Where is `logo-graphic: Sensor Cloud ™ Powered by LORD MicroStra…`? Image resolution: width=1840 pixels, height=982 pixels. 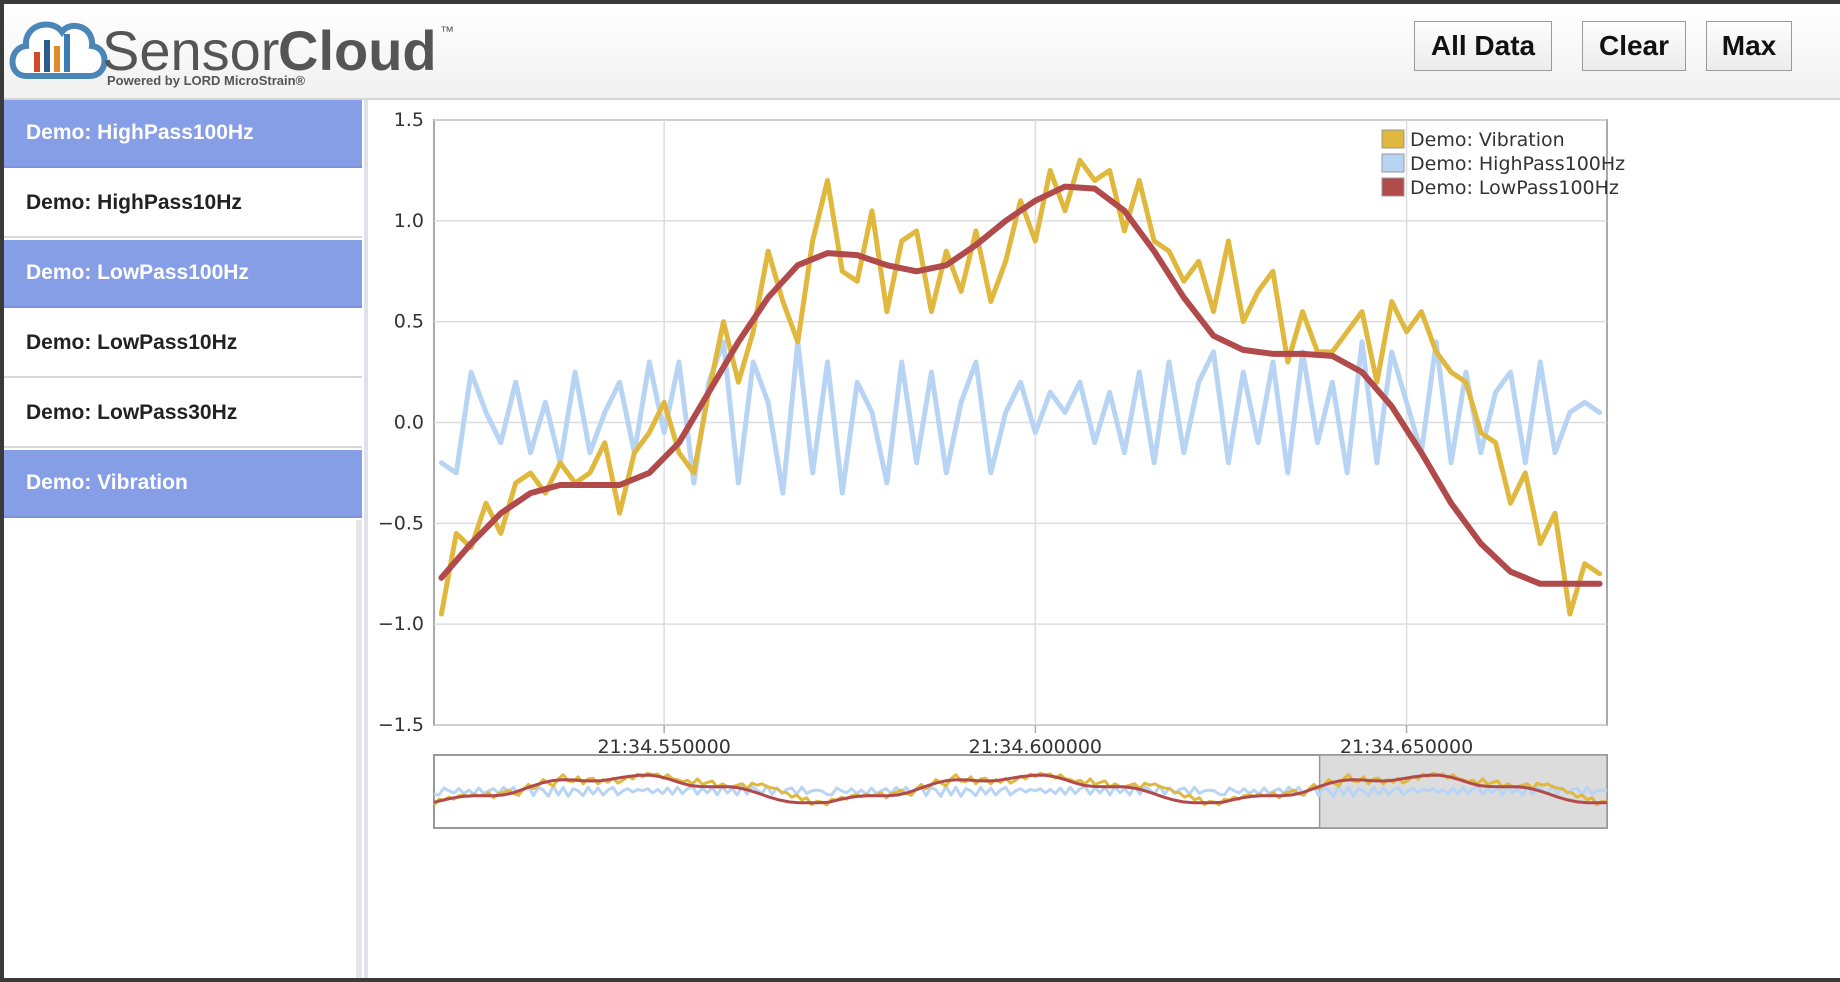 logo-graphic: Sensor Cloud ™ Powered by LORD MicroStra… is located at coordinates (231, 53).